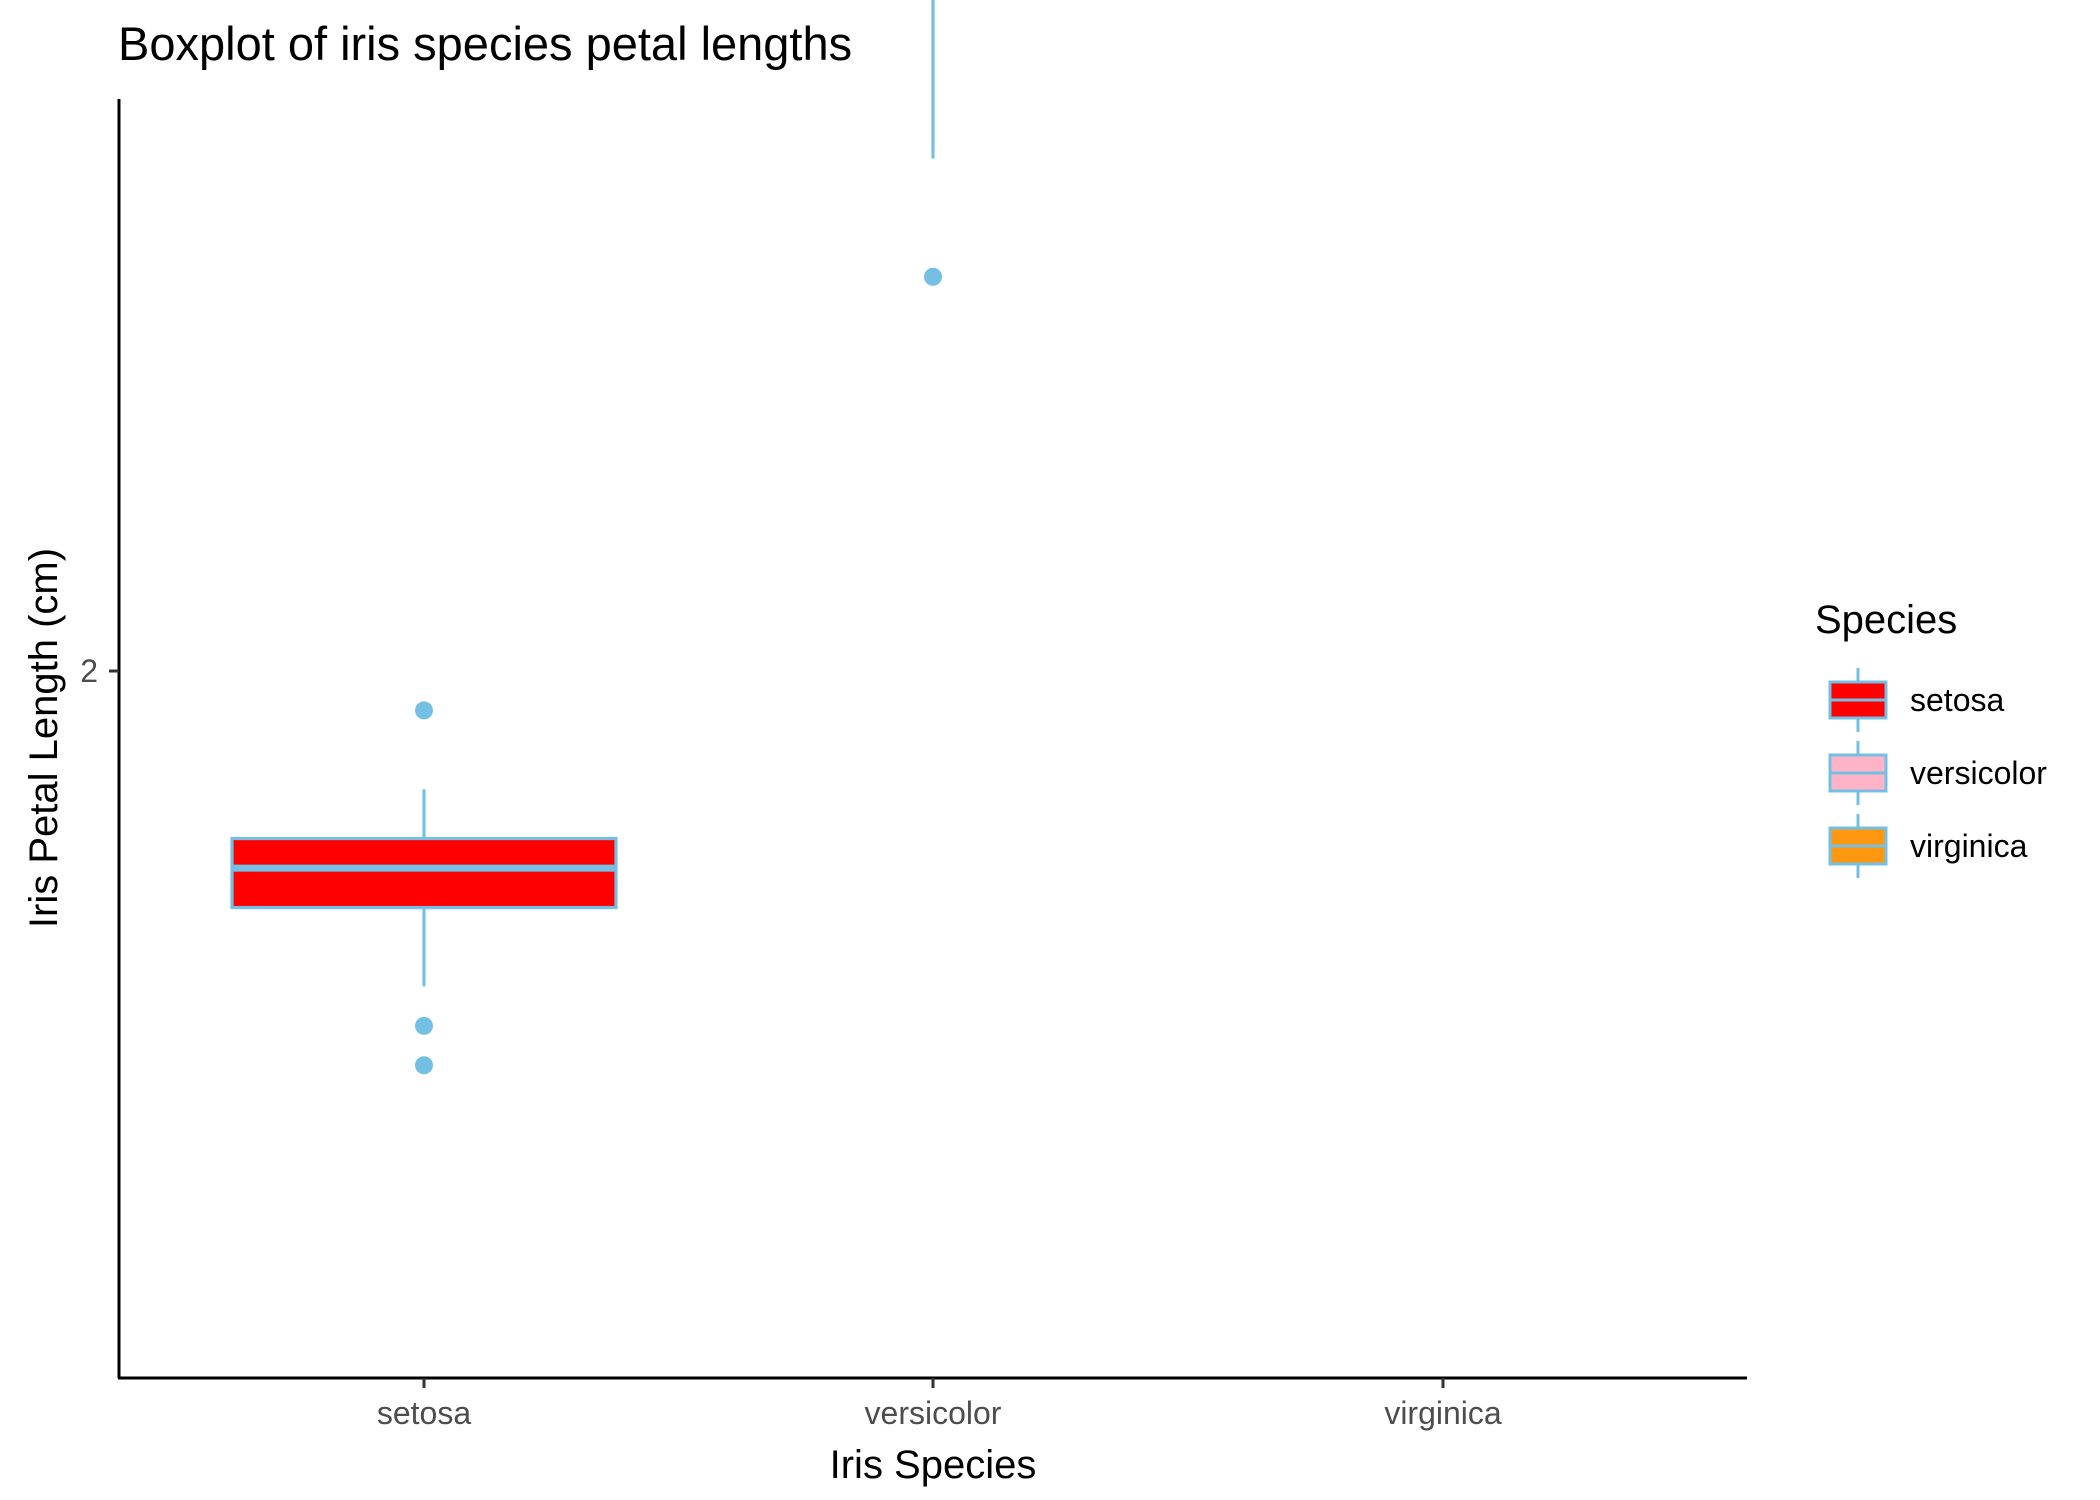 The height and width of the screenshot is (1500, 2100). Describe the element at coordinates (485, 43) in the screenshot. I see `chart-title: Boxplot of iris species petal lengths` at that location.